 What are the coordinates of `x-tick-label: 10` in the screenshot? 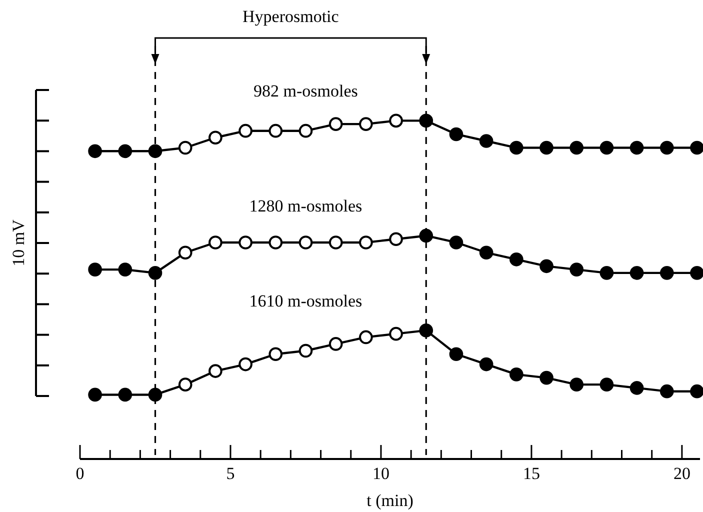 It's located at (381, 474).